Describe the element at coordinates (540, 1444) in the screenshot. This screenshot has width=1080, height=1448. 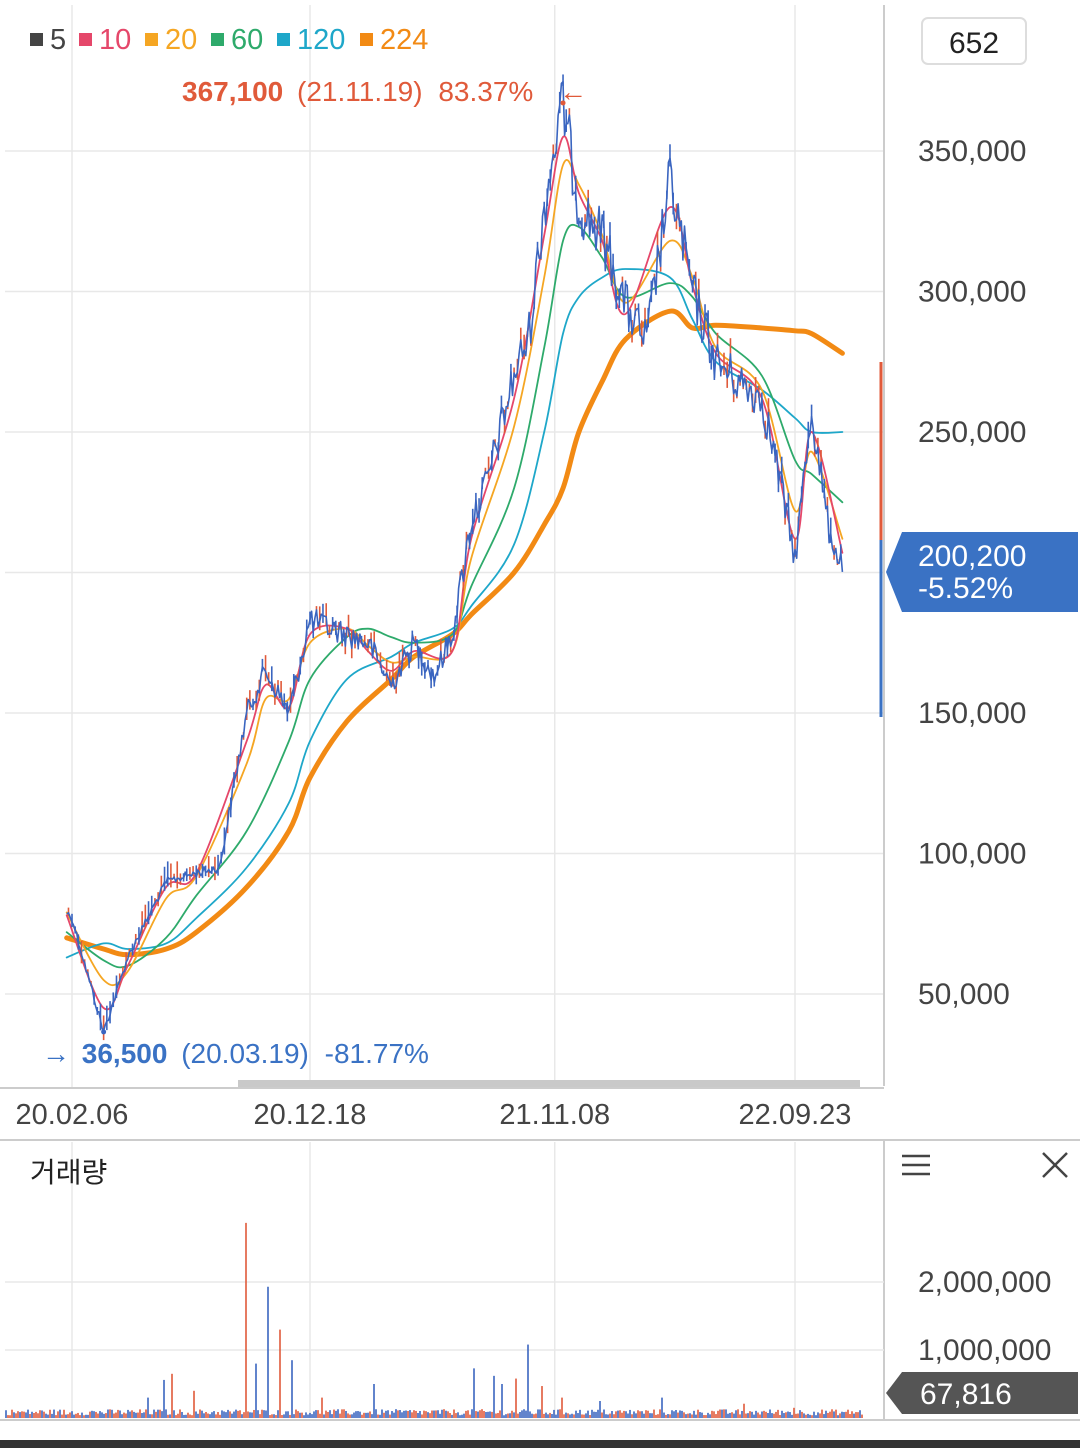
I see `bottom-edge-bar` at that location.